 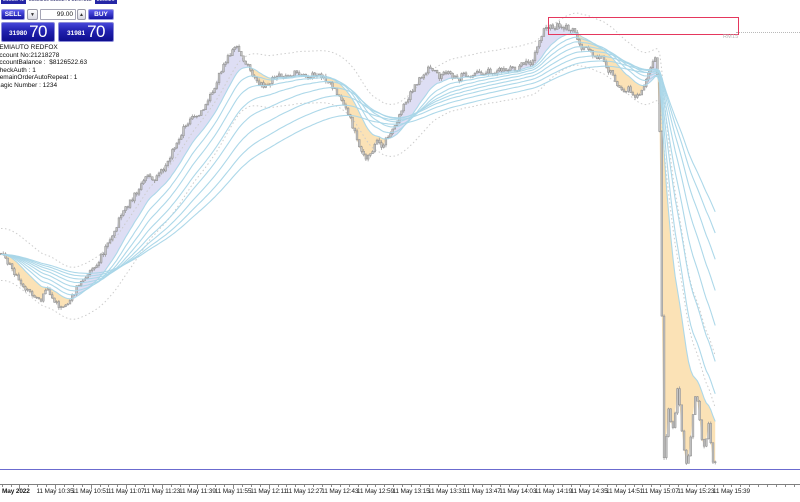 What do you see at coordinates (101, 14) in the screenshot?
I see `buy-button: BUY` at bounding box center [101, 14].